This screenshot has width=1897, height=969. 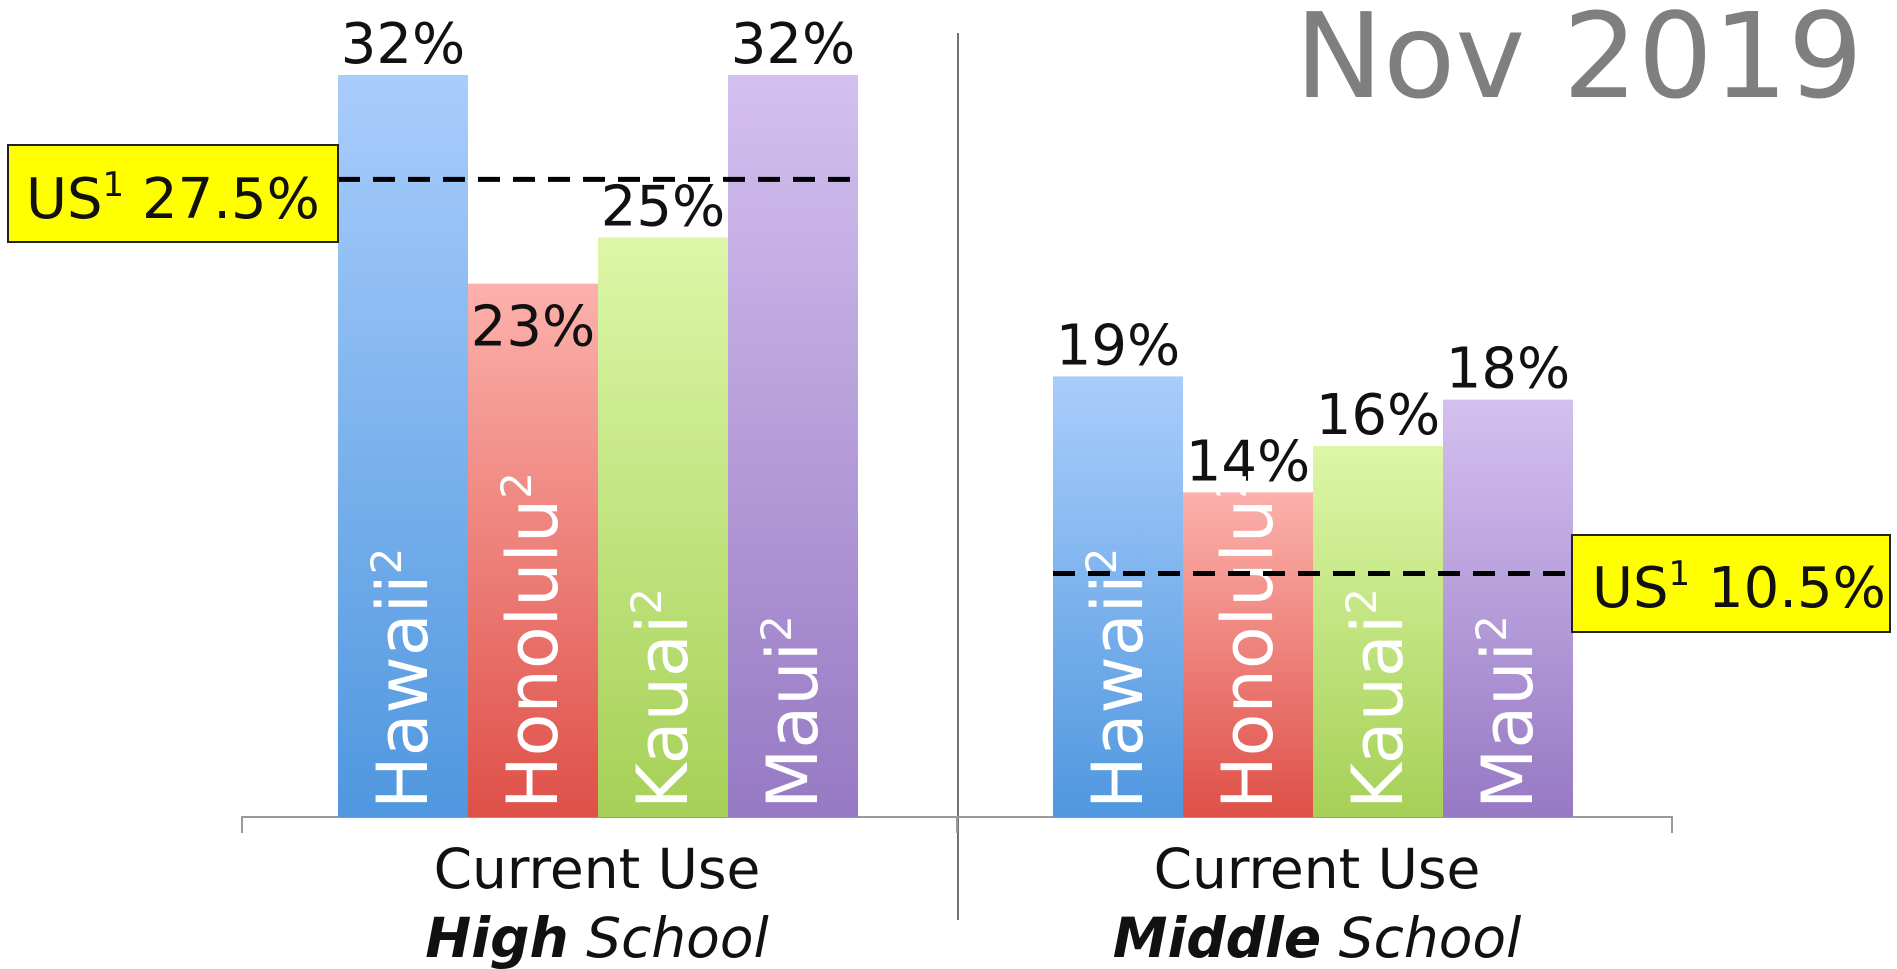 What do you see at coordinates (403, 44) in the screenshot?
I see `value-label-0-hawaii: 32%` at bounding box center [403, 44].